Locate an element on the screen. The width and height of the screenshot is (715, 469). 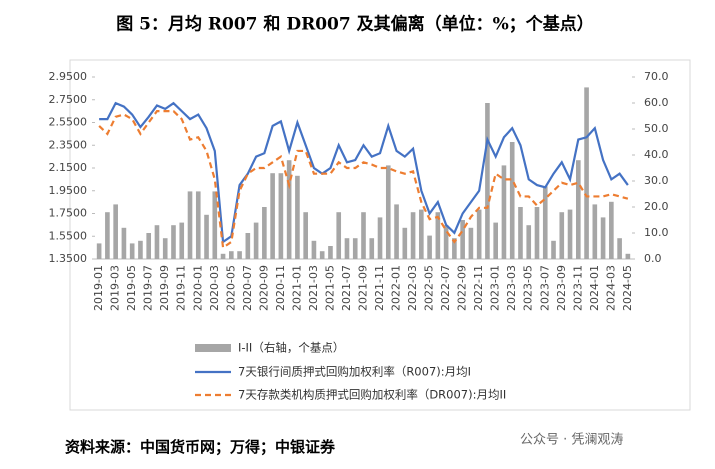
x-tick-label: 2023-01 is located at coordinates (495, 288).